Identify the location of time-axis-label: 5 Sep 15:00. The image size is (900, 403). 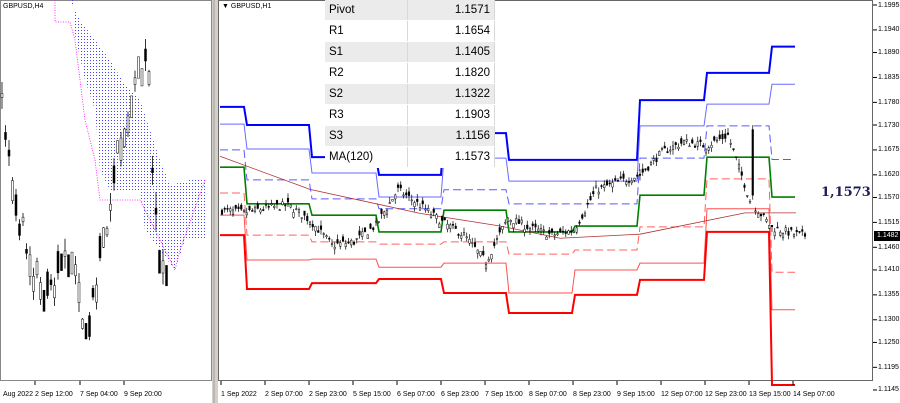
(372, 394).